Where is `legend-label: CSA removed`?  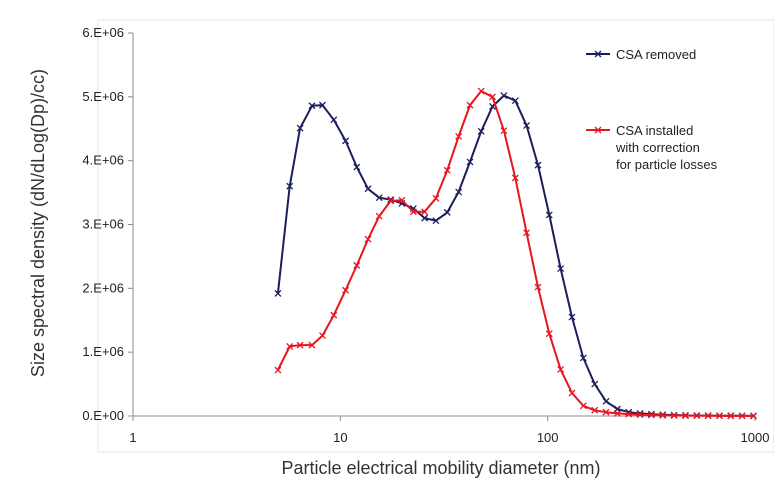 legend-label: CSA removed is located at coordinates (656, 54).